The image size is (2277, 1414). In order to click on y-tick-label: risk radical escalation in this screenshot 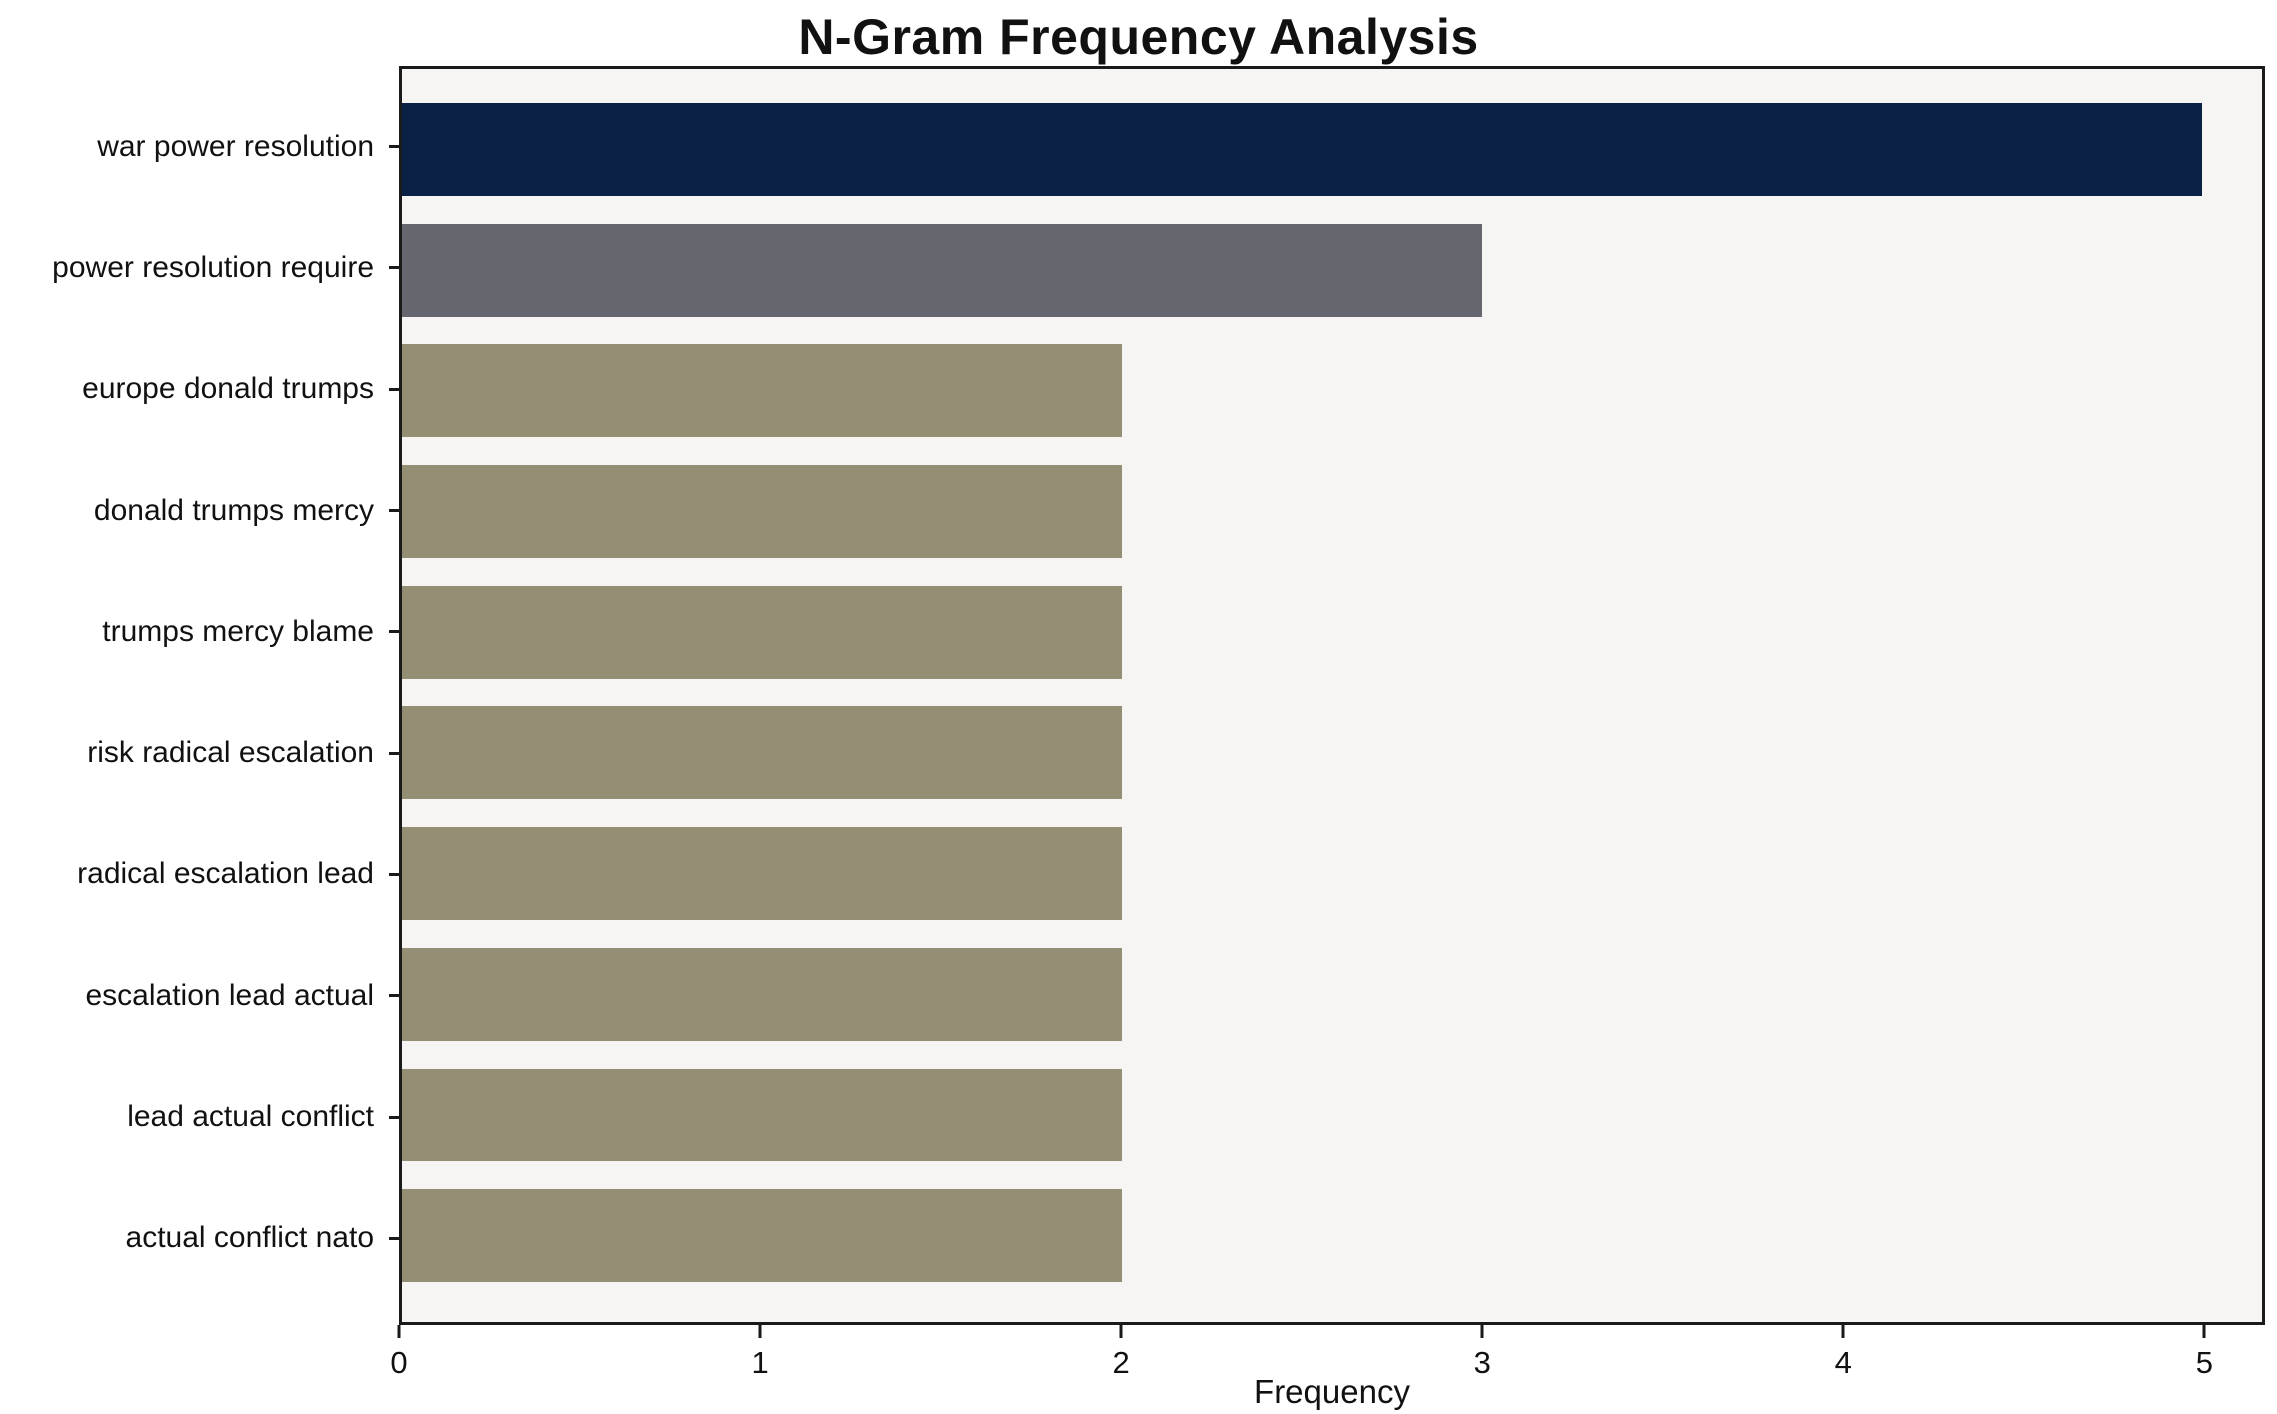, I will do `click(230, 753)`.